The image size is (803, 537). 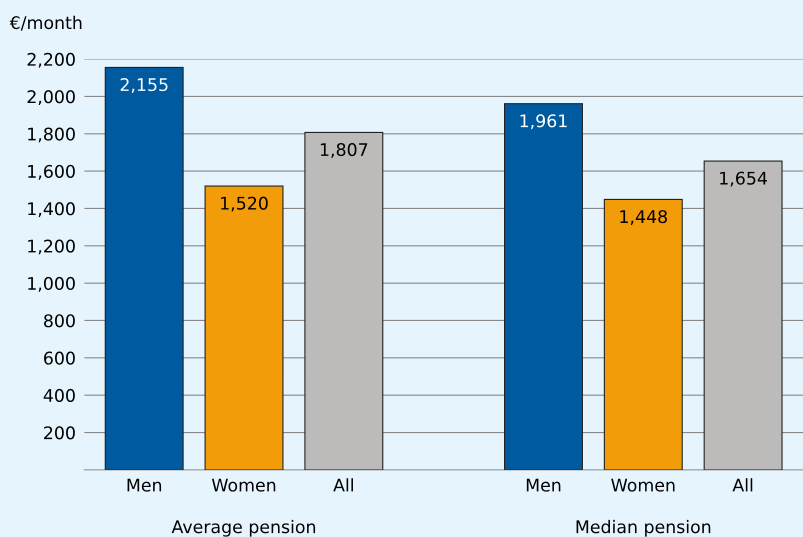 What do you see at coordinates (643, 217) in the screenshot?
I see `data-label: 1,448` at bounding box center [643, 217].